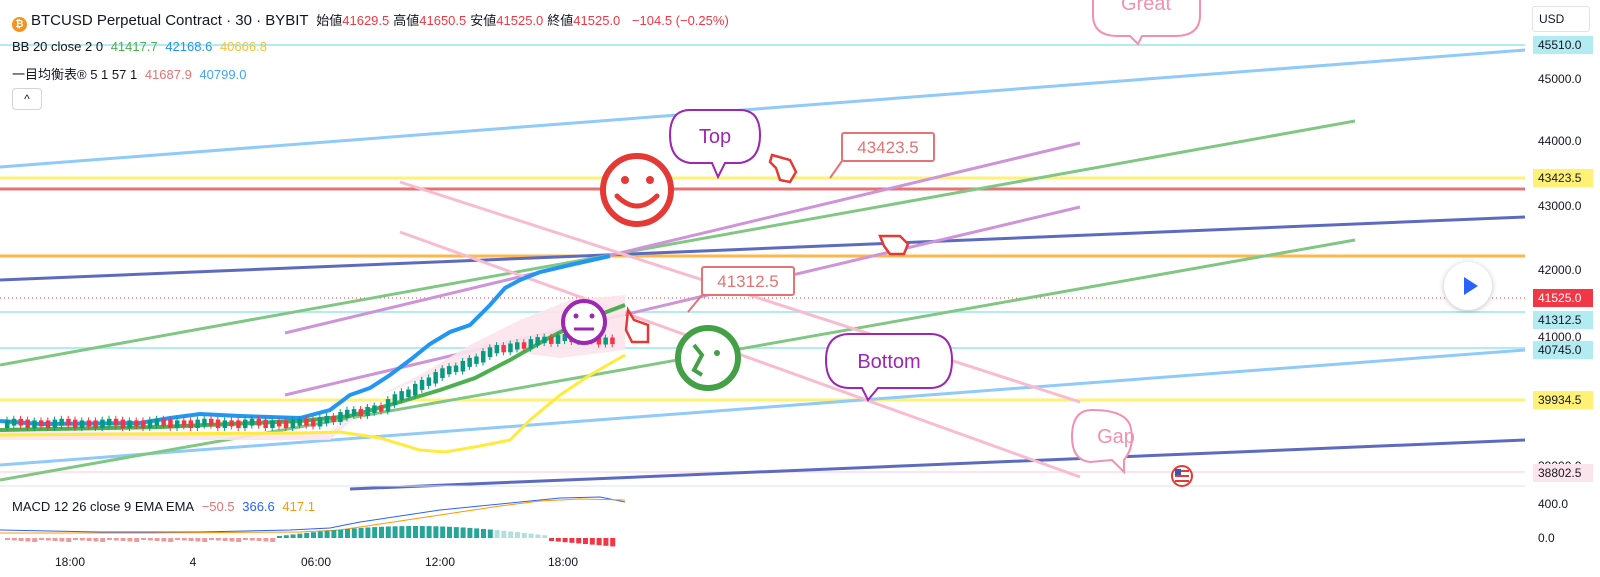 The height and width of the screenshot is (577, 1600). Describe the element at coordinates (168, 74) in the screenshot. I see `ichimoku-value-1: 41687.9` at that location.